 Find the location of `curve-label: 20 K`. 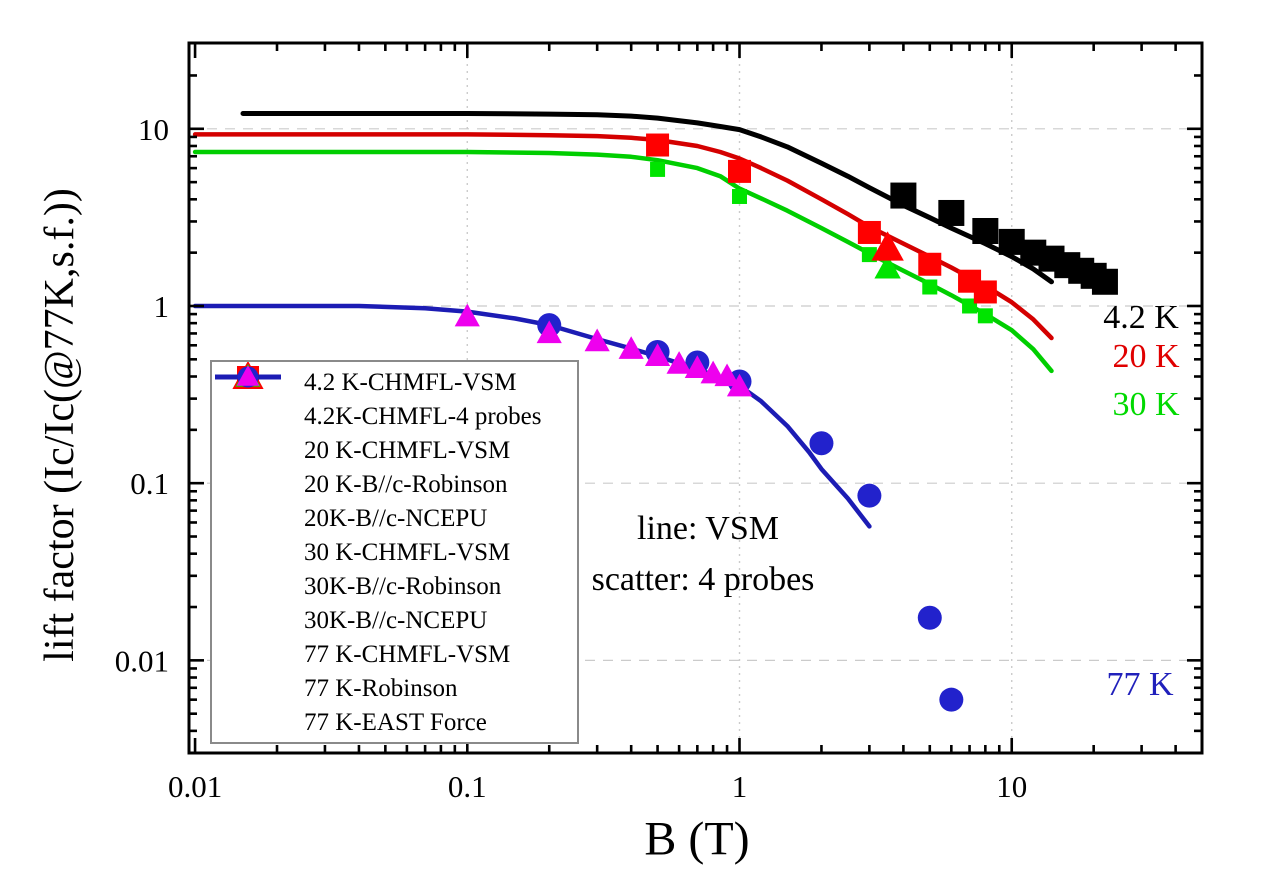

curve-label: 20 K is located at coordinates (1146, 356).